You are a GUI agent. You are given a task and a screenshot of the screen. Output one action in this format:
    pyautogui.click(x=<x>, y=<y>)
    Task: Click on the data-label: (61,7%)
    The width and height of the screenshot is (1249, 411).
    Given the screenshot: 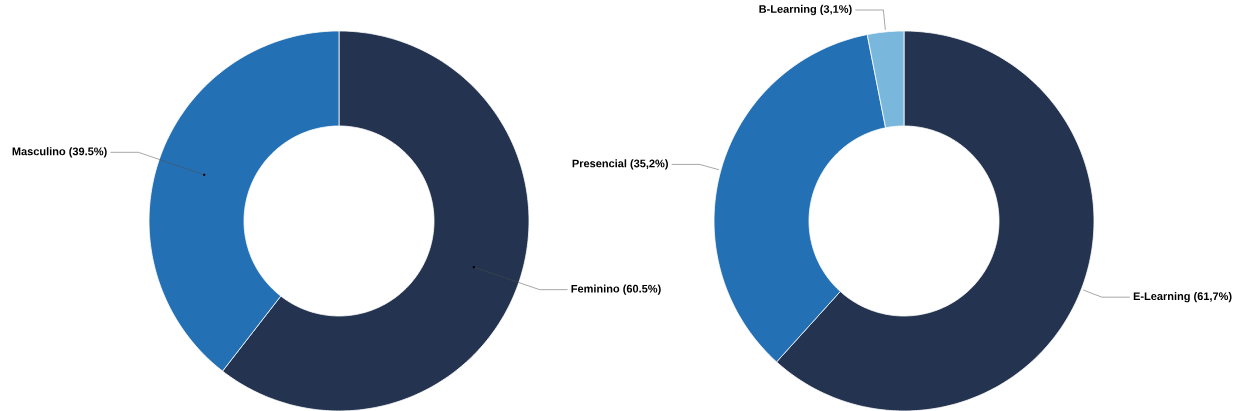 What is the action you would take?
    pyautogui.click(x=1213, y=297)
    